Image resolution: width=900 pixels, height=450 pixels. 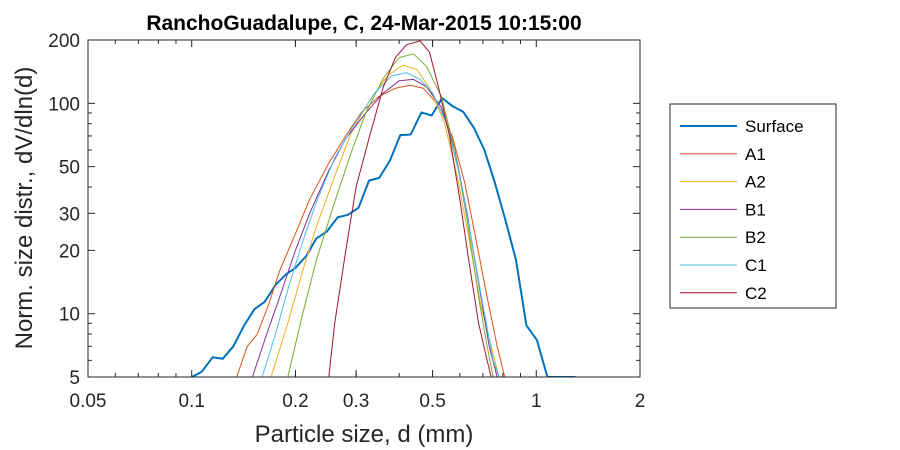 I want to click on y-tick-label: 200, so click(x=64, y=41).